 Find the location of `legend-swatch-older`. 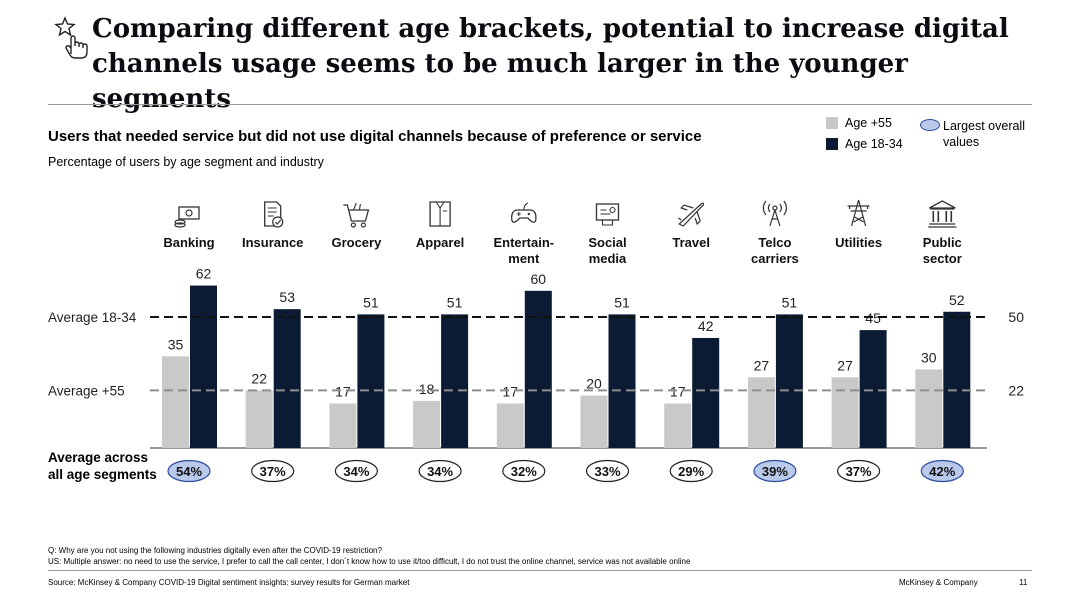

legend-swatch-older is located at coordinates (832, 123).